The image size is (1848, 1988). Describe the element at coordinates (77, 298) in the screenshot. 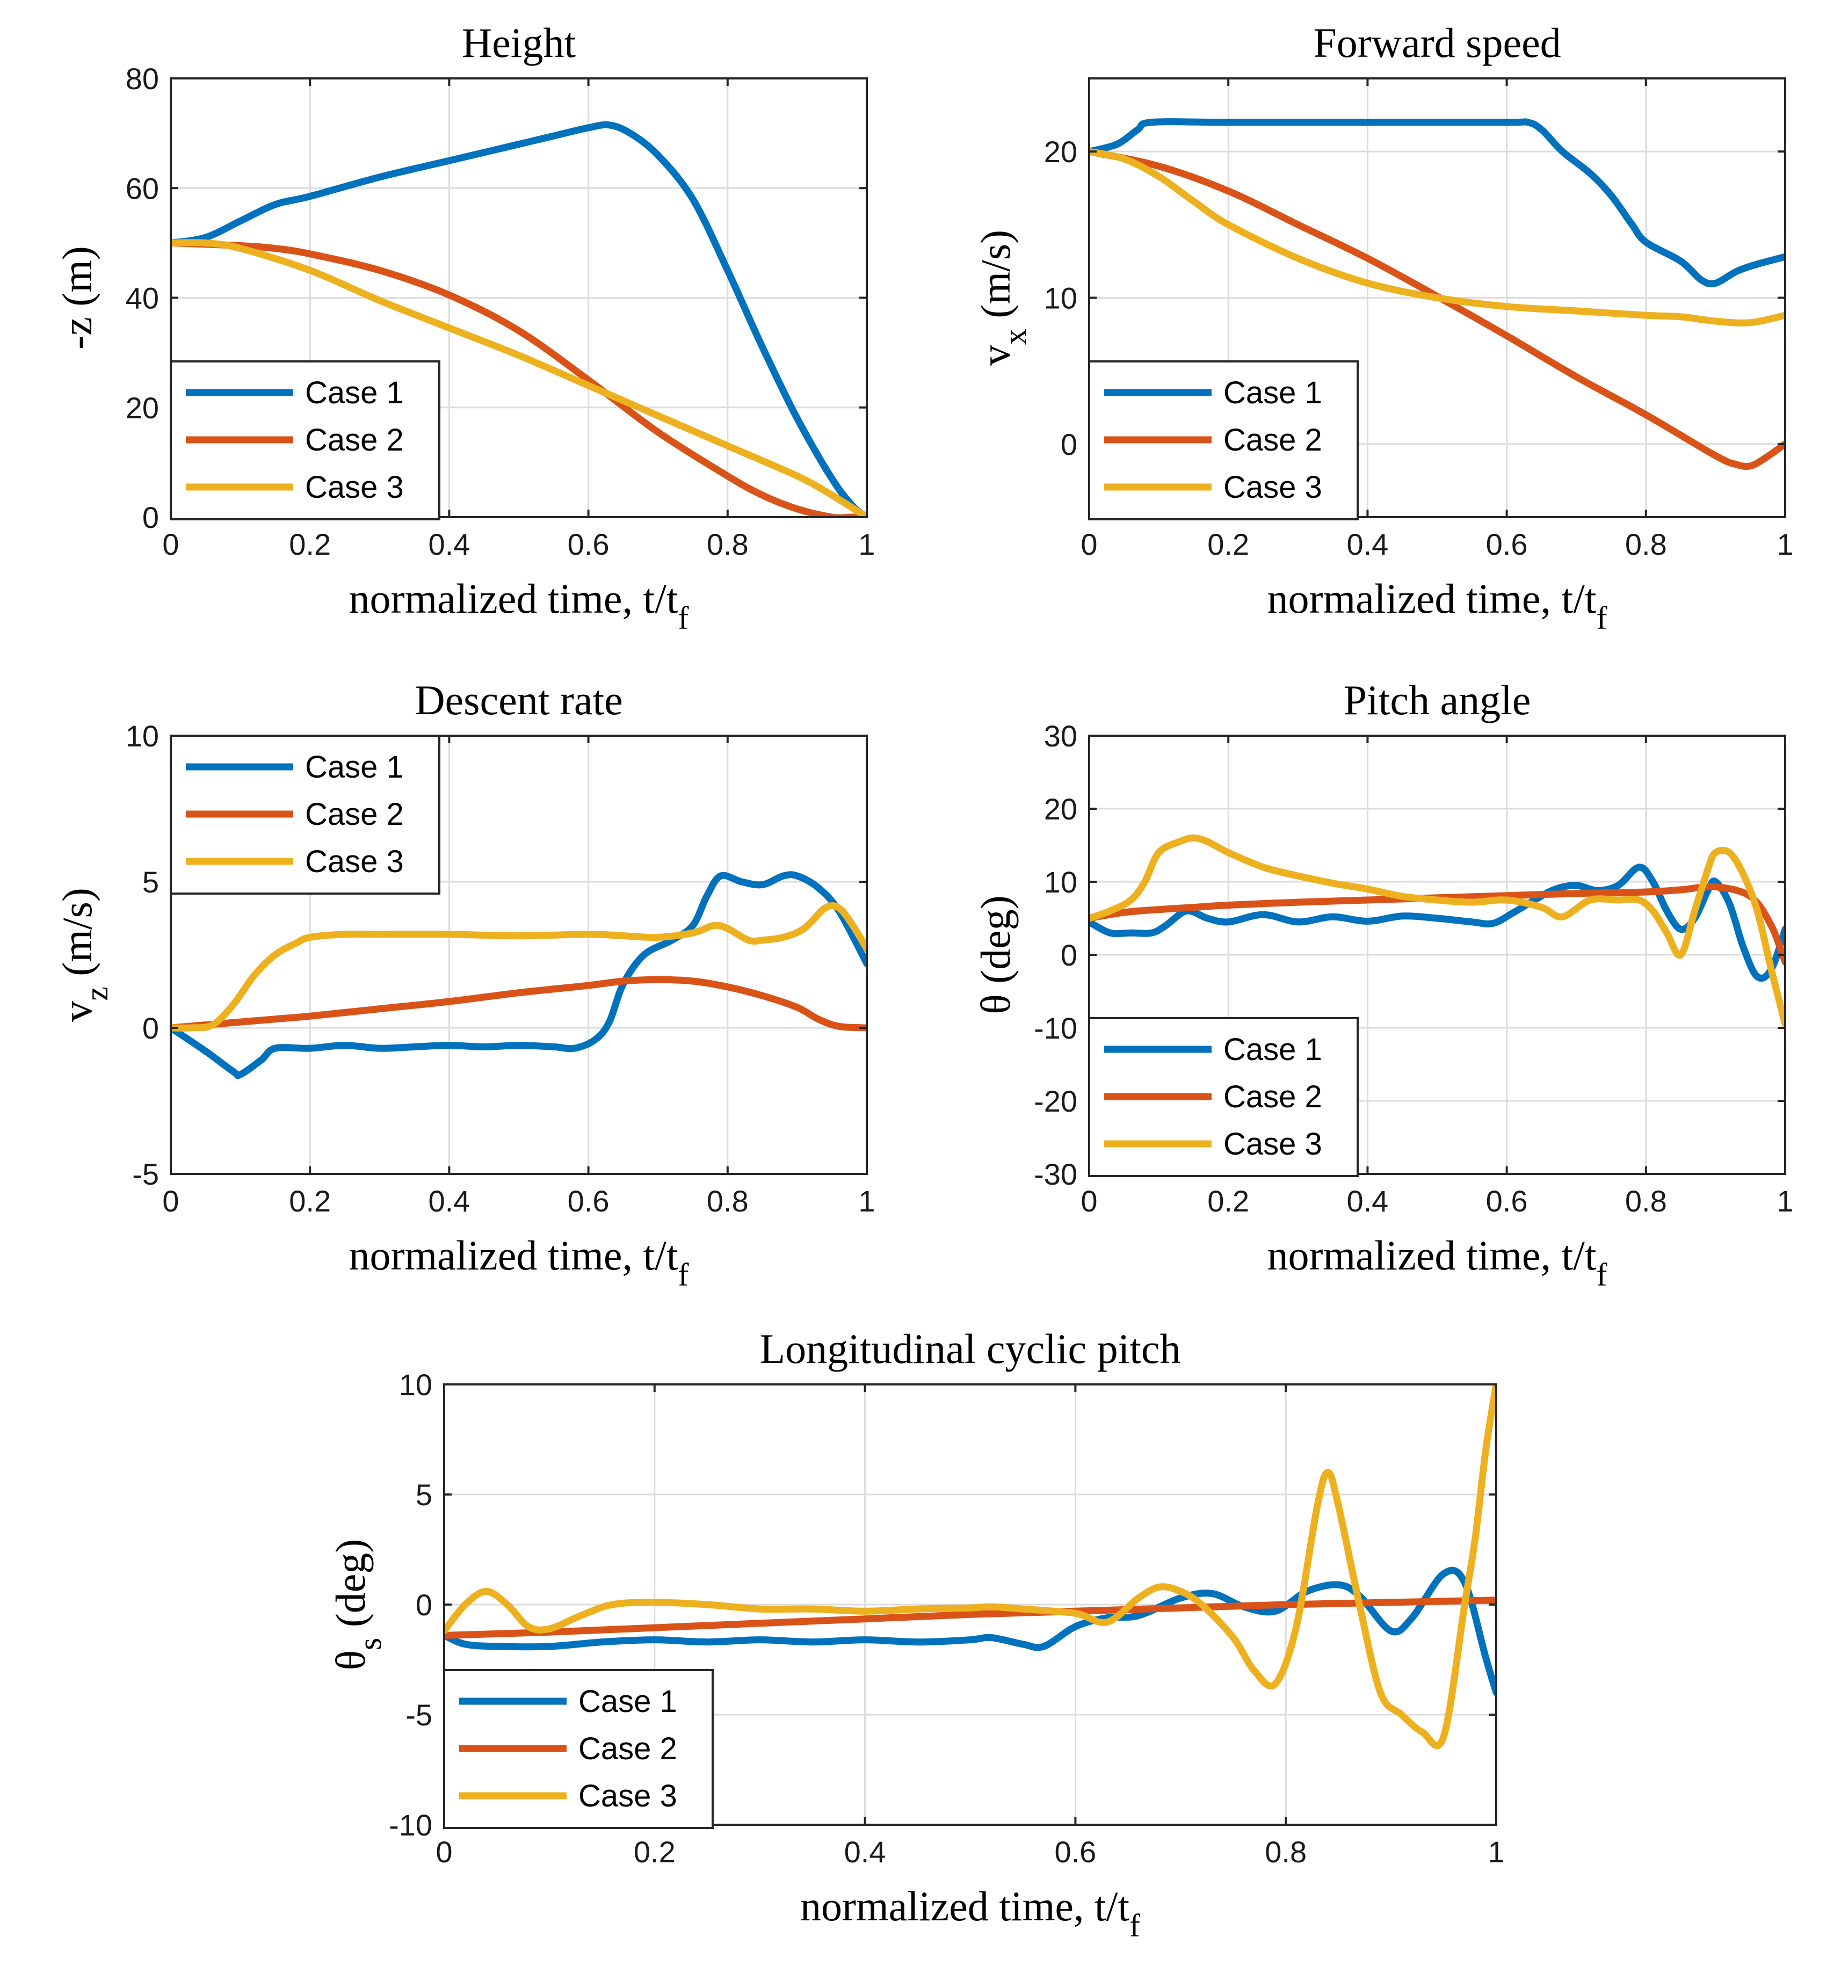

I see `y-axis-label-main: -z (m)` at that location.